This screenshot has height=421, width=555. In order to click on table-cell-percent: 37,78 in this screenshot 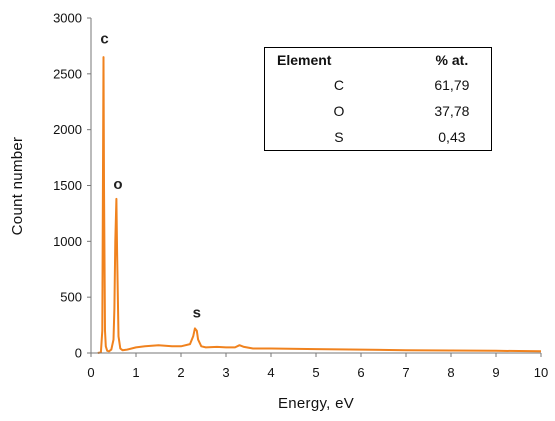, I will do `click(452, 110)`.